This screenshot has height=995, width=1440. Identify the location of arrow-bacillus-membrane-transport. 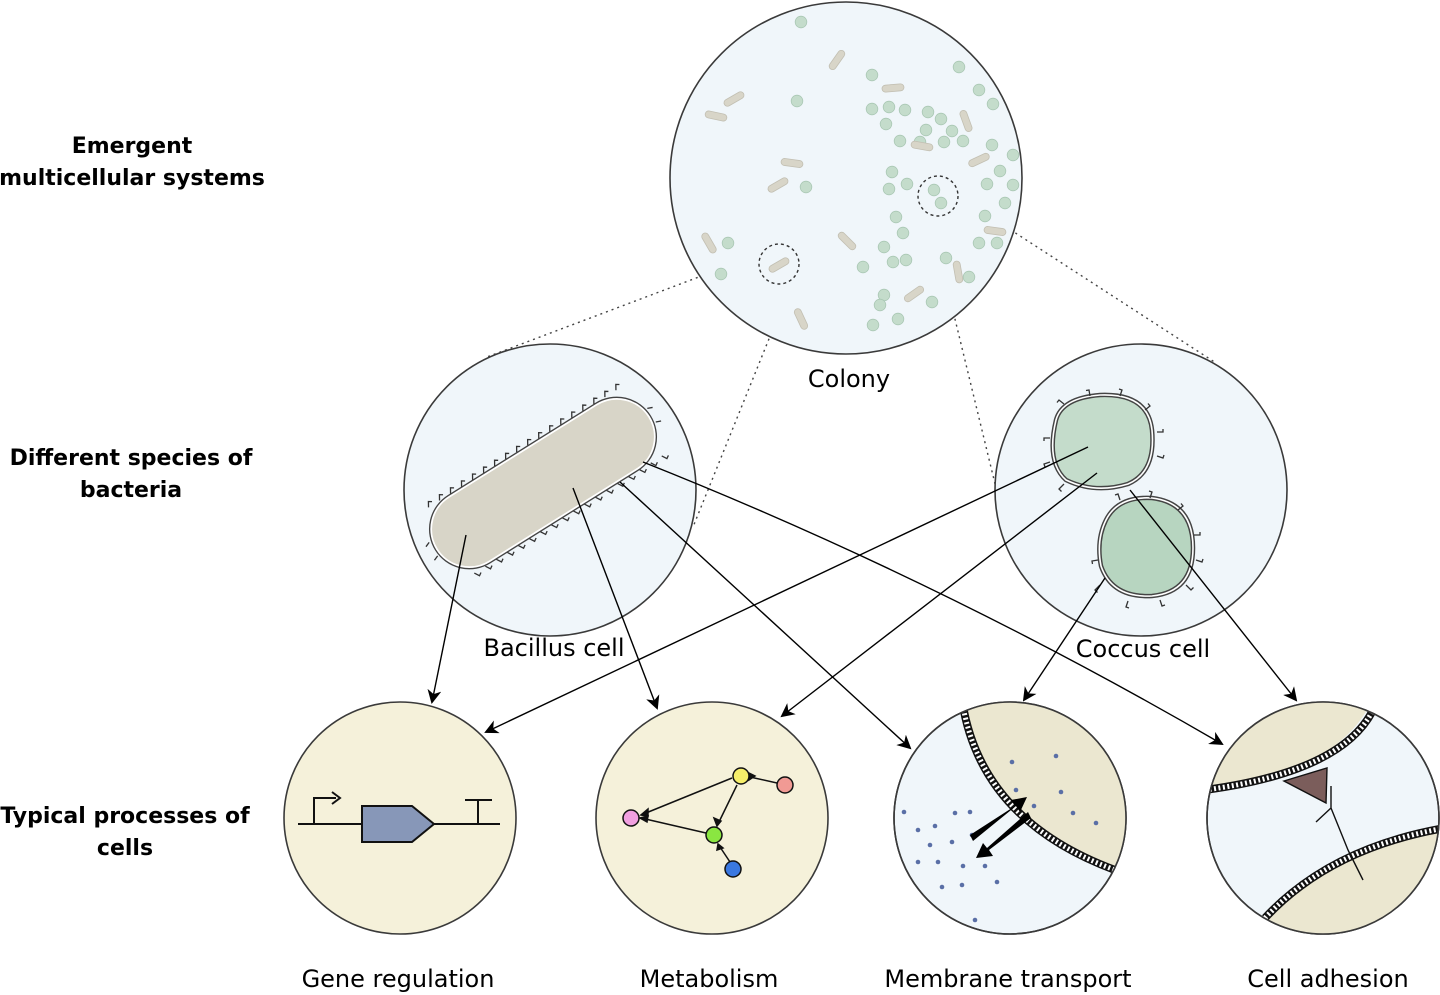
(765, 615).